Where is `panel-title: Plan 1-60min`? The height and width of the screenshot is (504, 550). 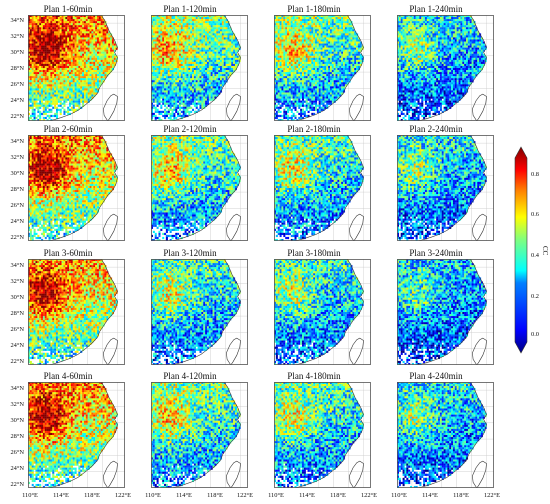 panel-title: Plan 1-60min is located at coordinates (68, 9).